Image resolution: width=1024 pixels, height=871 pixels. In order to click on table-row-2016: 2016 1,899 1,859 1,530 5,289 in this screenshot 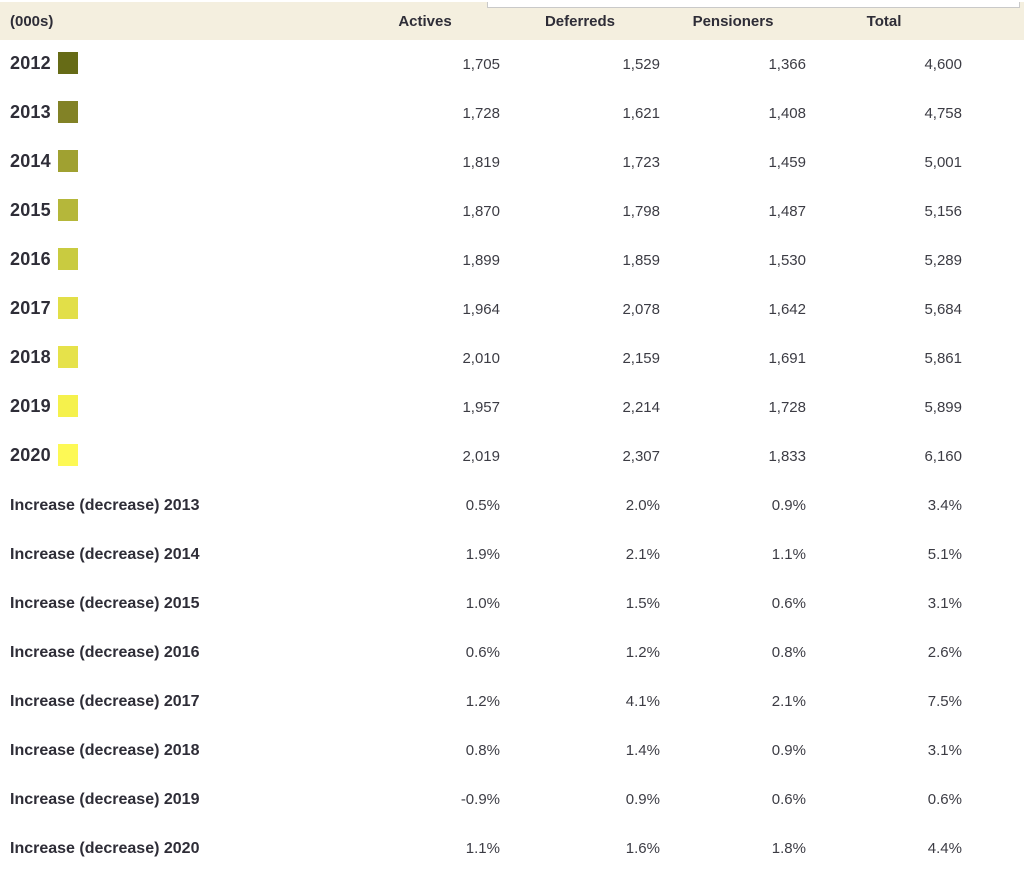, I will do `click(512, 260)`.